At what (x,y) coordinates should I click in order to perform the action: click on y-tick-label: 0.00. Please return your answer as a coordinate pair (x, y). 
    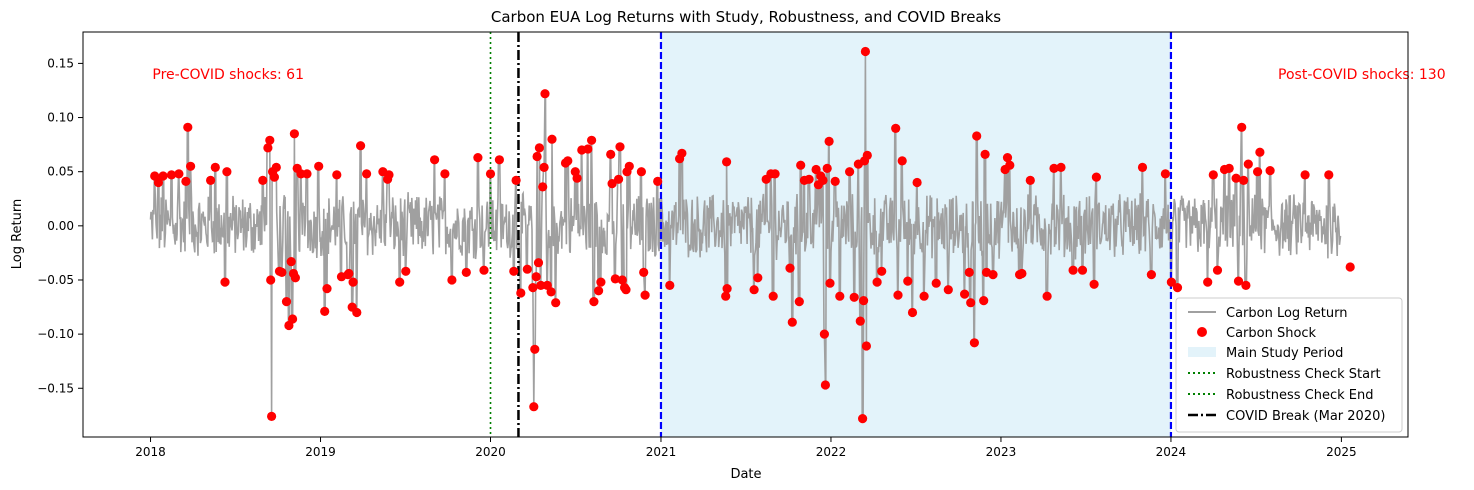
    Looking at the image, I should click on (60, 226).